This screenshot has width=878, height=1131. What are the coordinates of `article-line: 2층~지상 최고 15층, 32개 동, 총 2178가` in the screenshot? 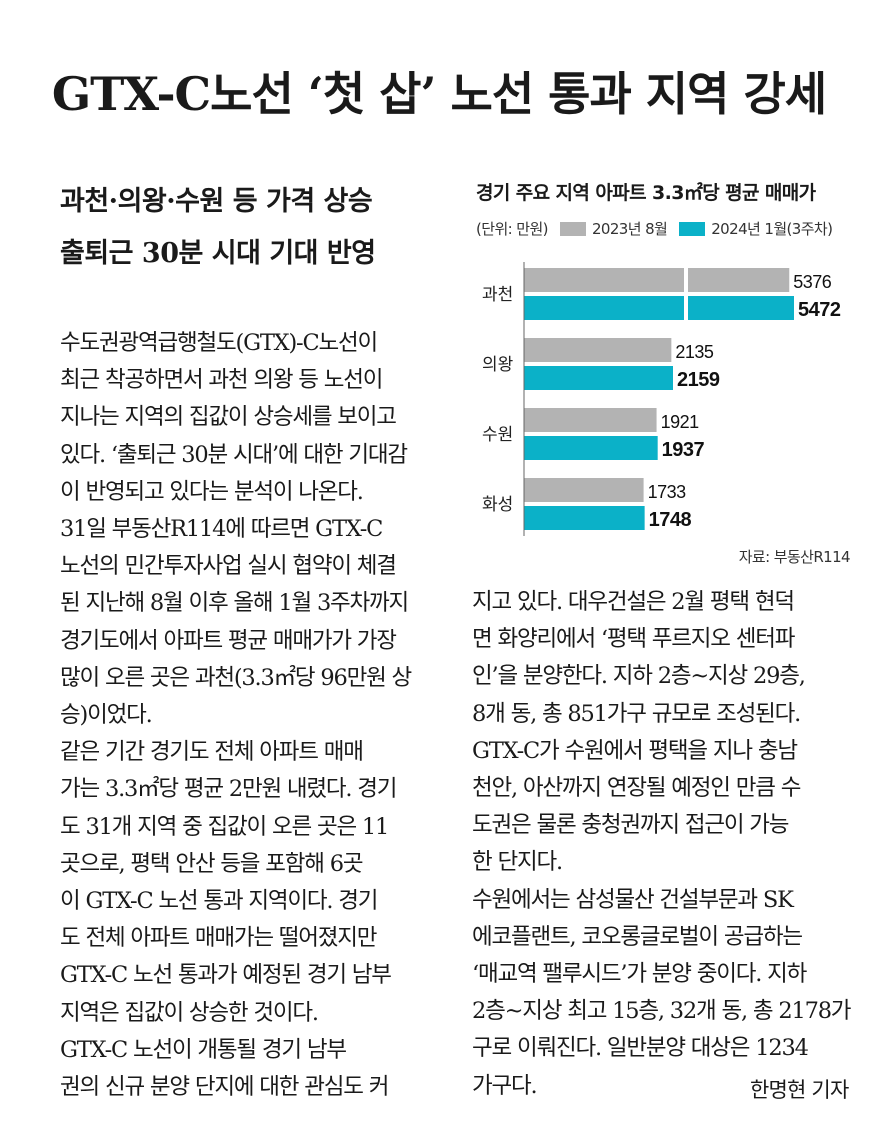 It's located at (662, 1011).